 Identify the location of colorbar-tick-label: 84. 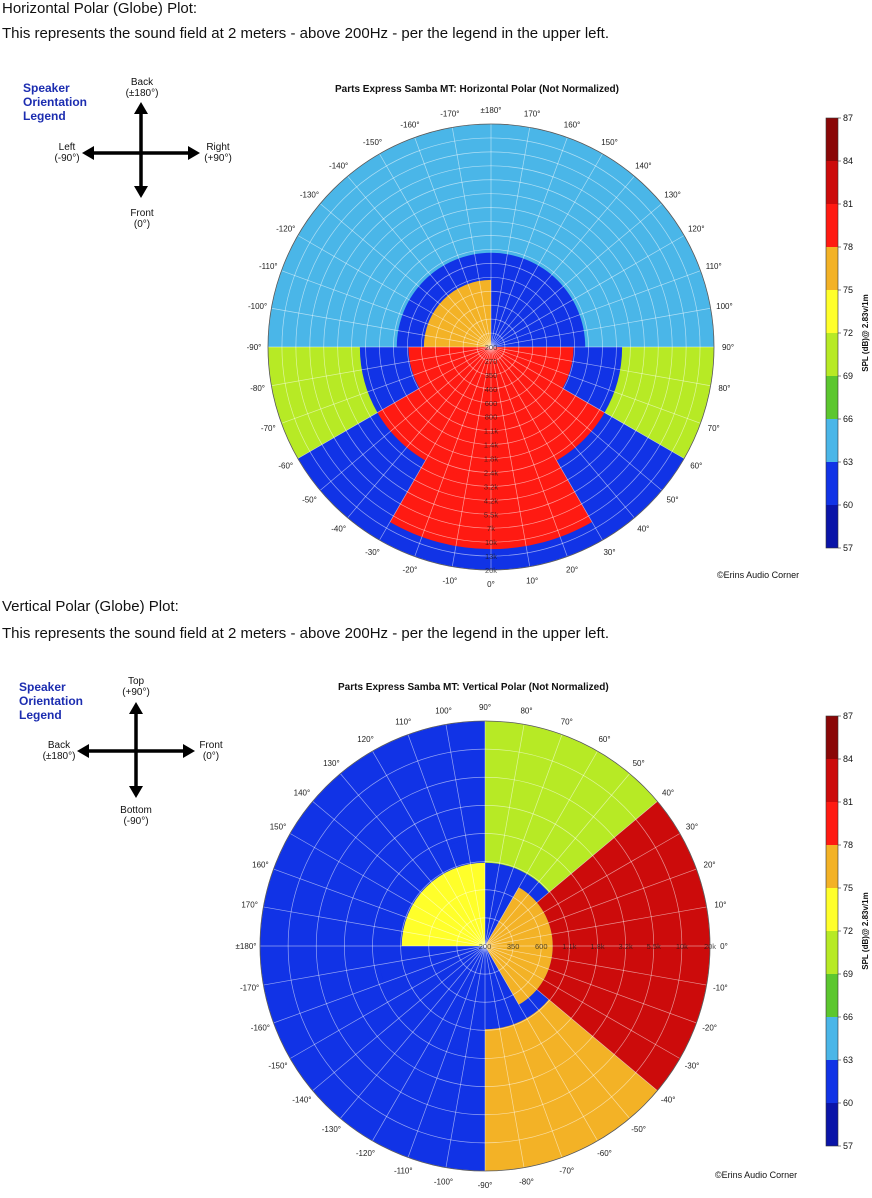
(848, 161).